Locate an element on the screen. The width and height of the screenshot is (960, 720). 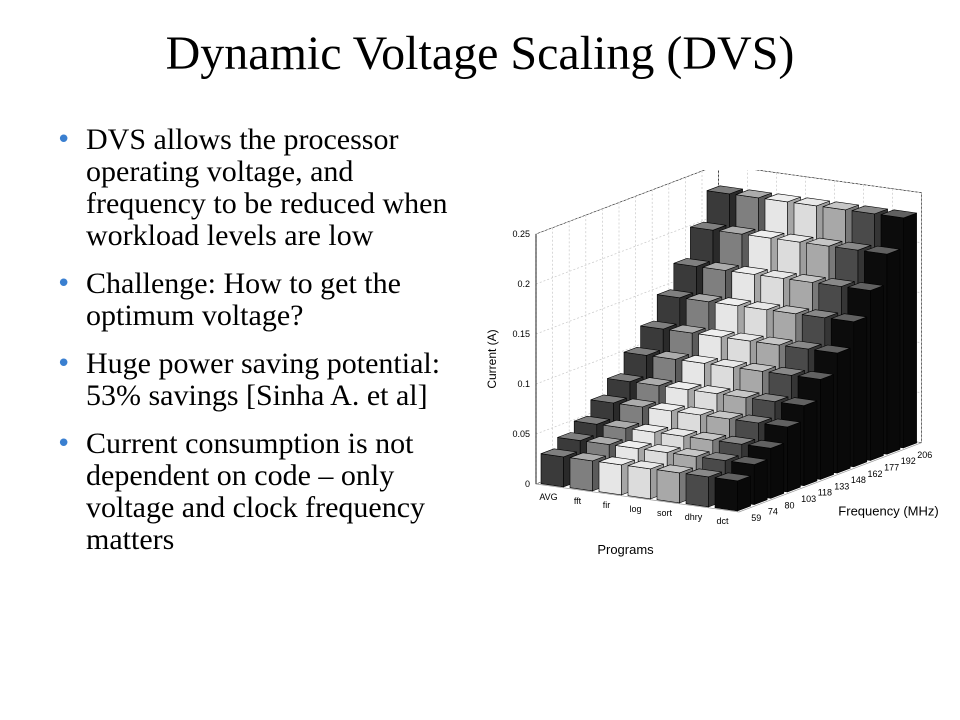
floor-edge is located at coordinates (728, 477).